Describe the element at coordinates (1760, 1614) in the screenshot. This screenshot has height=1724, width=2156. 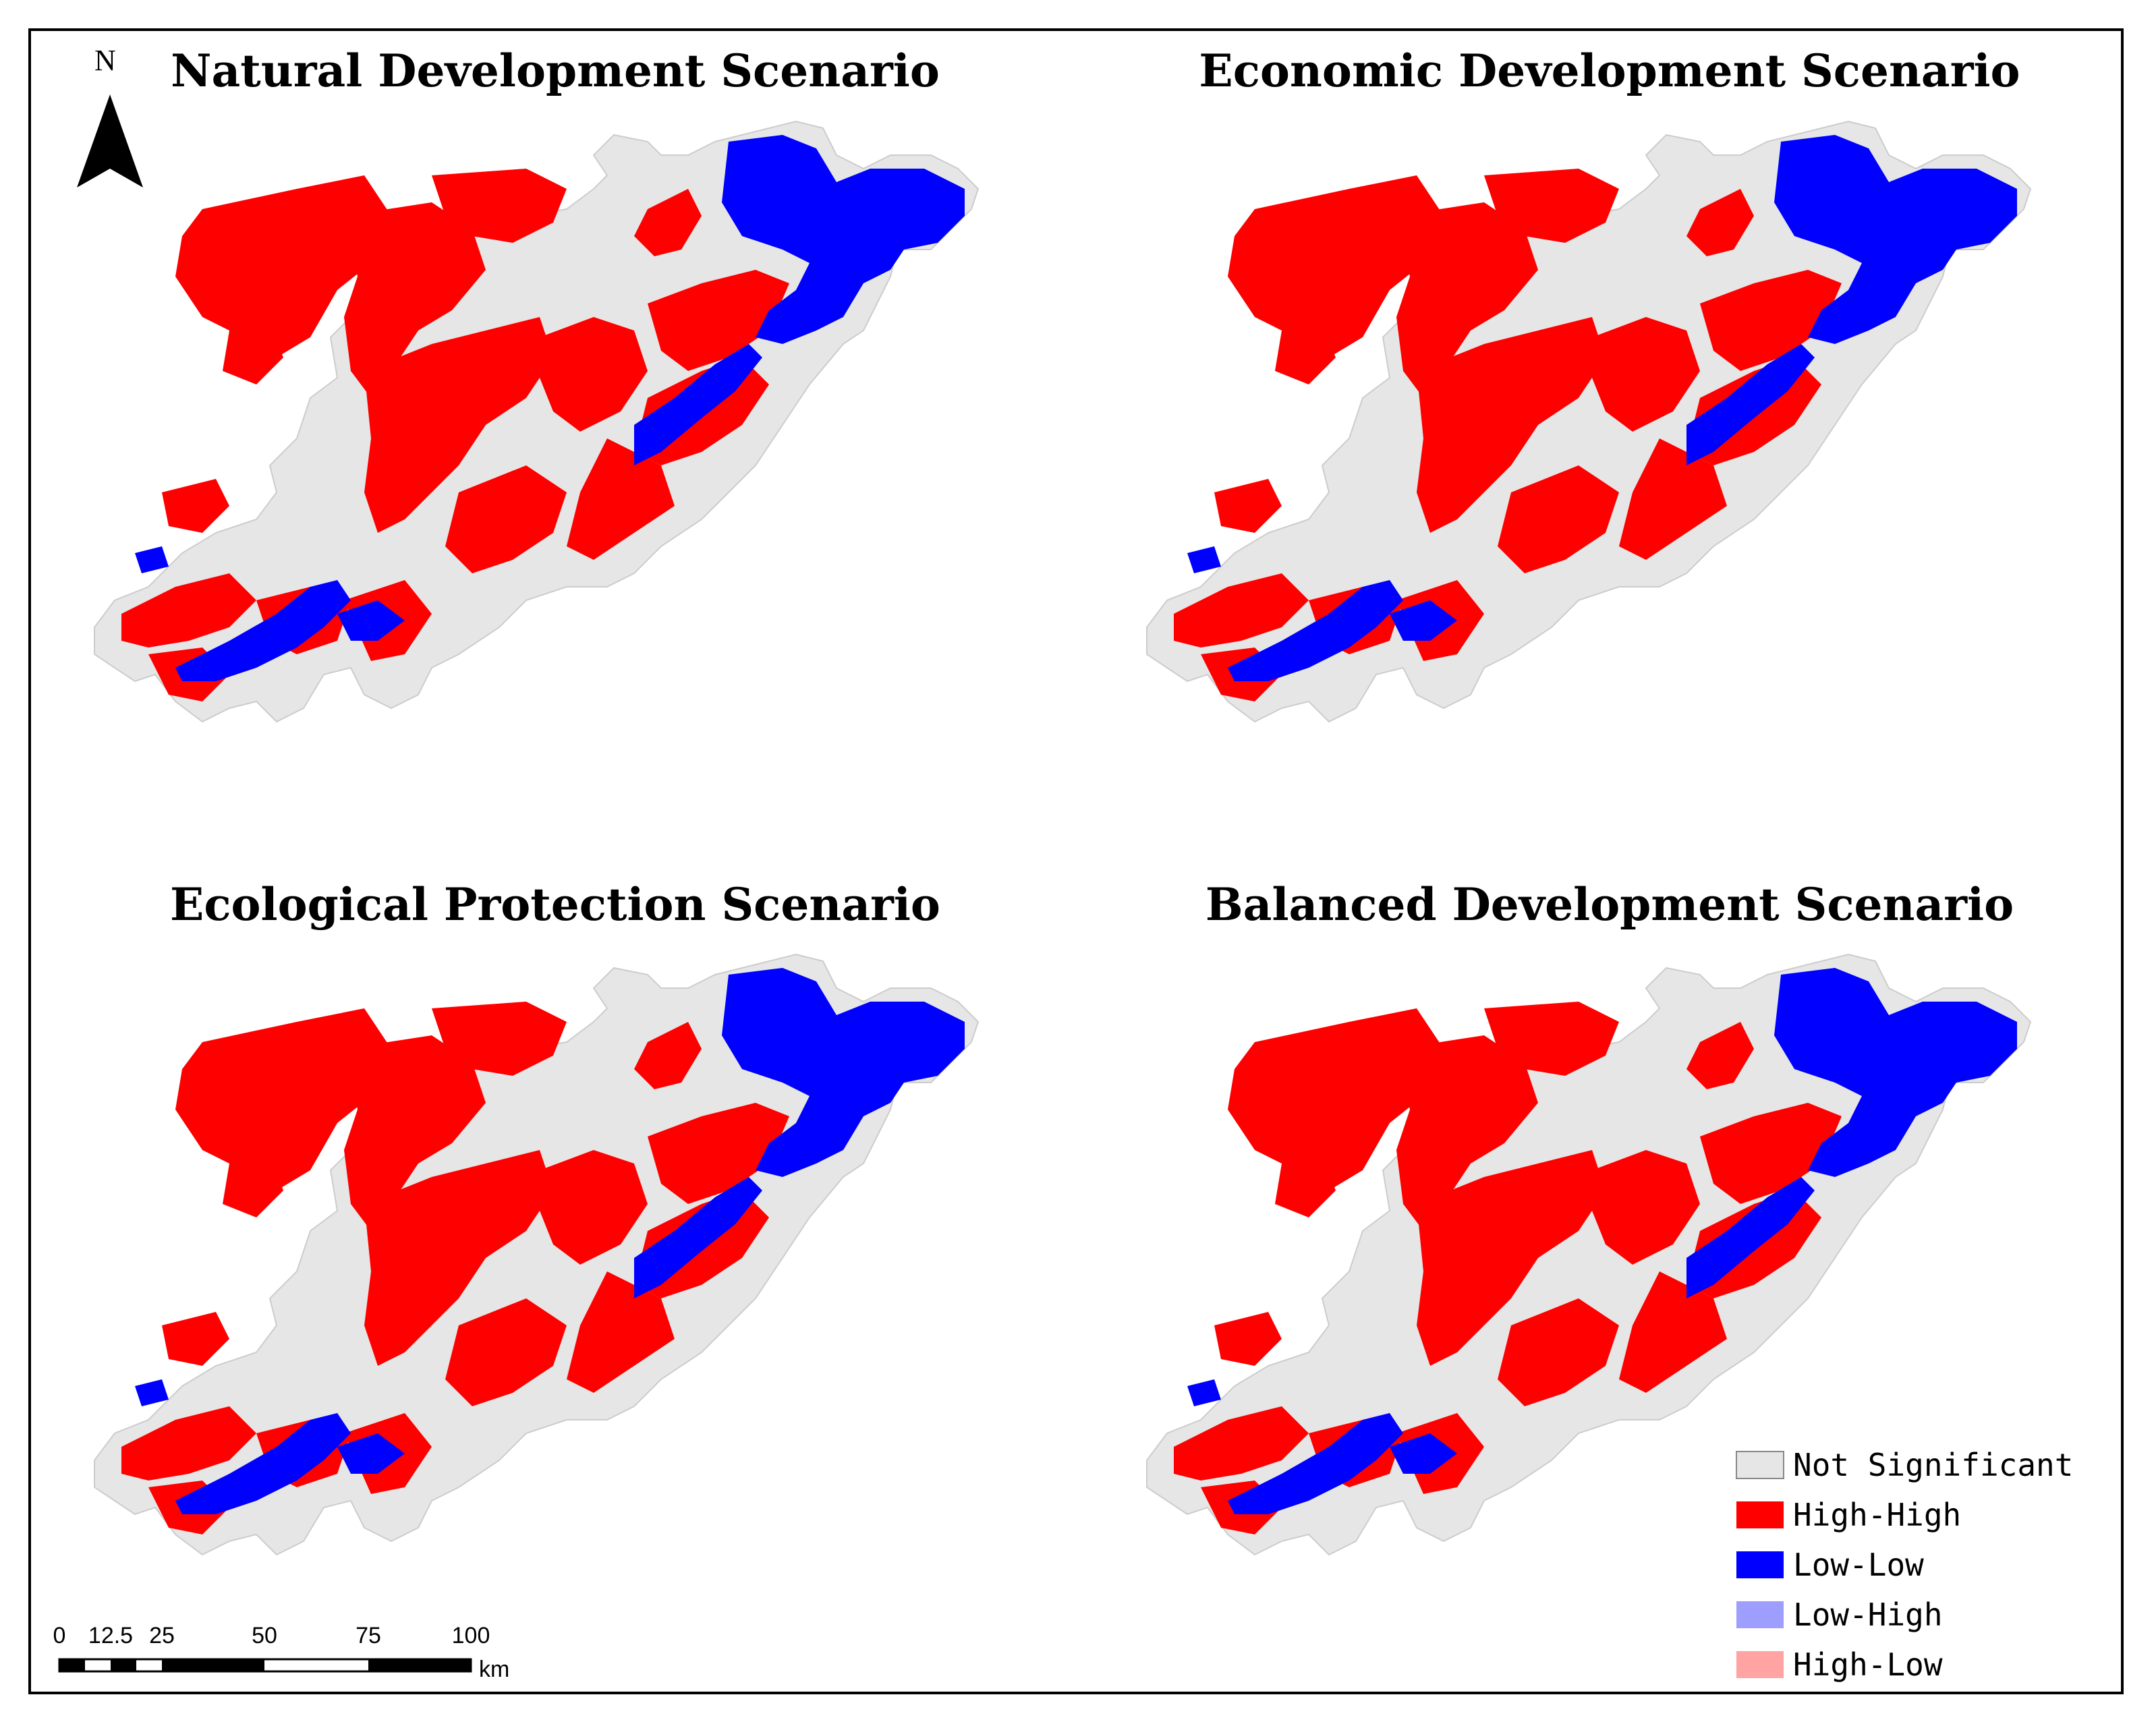
I see `legend-swatch-low-high` at that location.